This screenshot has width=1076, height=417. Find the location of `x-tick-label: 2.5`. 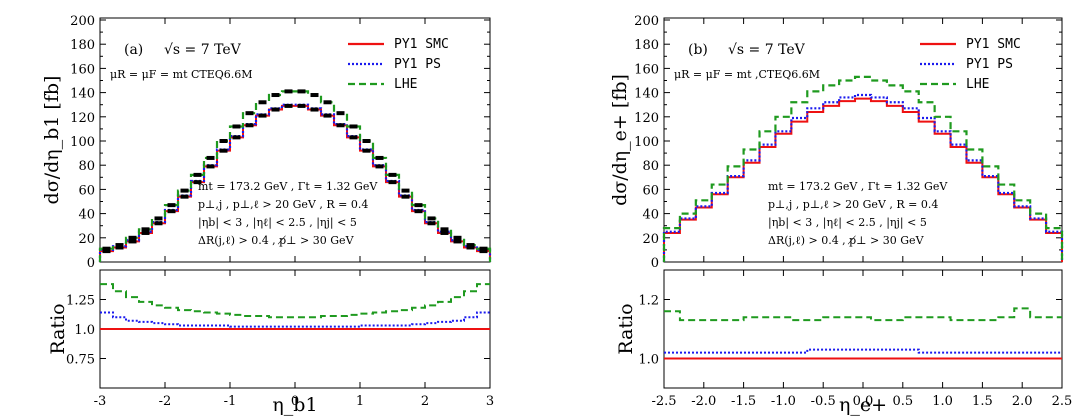

x-tick-label: 2.5 is located at coordinates (1062, 401).